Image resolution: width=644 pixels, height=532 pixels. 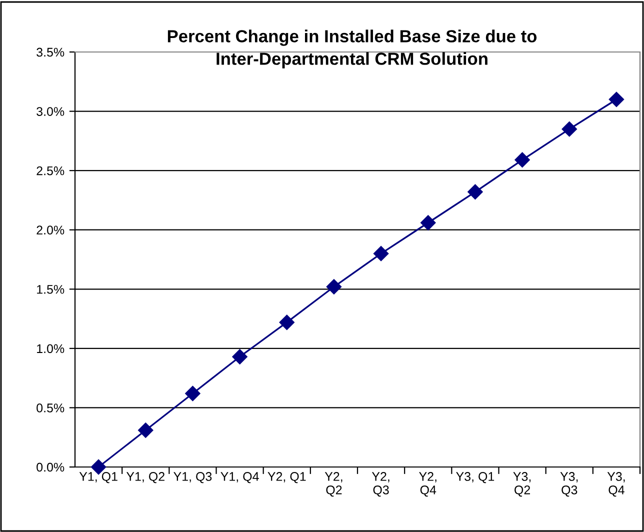 I want to click on x-tick-label: Y3, Q4, so click(x=616, y=484).